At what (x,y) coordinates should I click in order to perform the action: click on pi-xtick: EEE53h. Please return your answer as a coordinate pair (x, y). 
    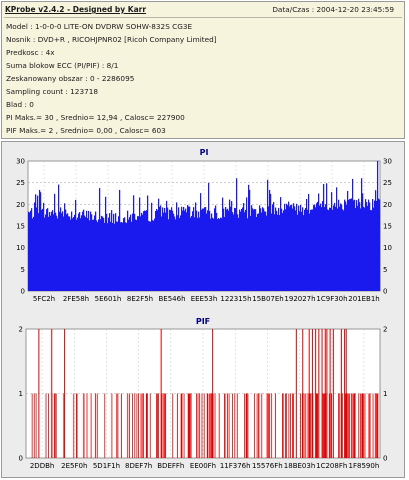
    Looking at the image, I should click on (204, 299).